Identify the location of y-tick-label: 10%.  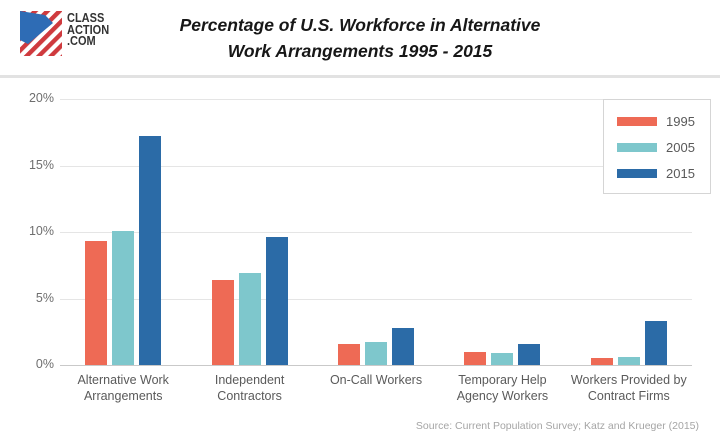
(41, 231).